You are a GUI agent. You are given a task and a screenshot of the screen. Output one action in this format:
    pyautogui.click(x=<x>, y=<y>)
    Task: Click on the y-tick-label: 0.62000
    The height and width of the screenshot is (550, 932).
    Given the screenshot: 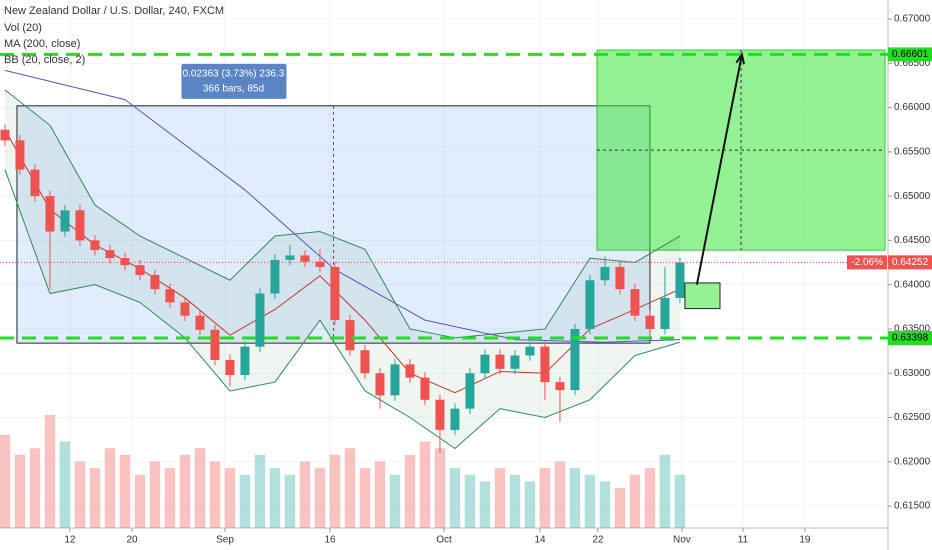 What is the action you would take?
    pyautogui.click(x=912, y=461)
    